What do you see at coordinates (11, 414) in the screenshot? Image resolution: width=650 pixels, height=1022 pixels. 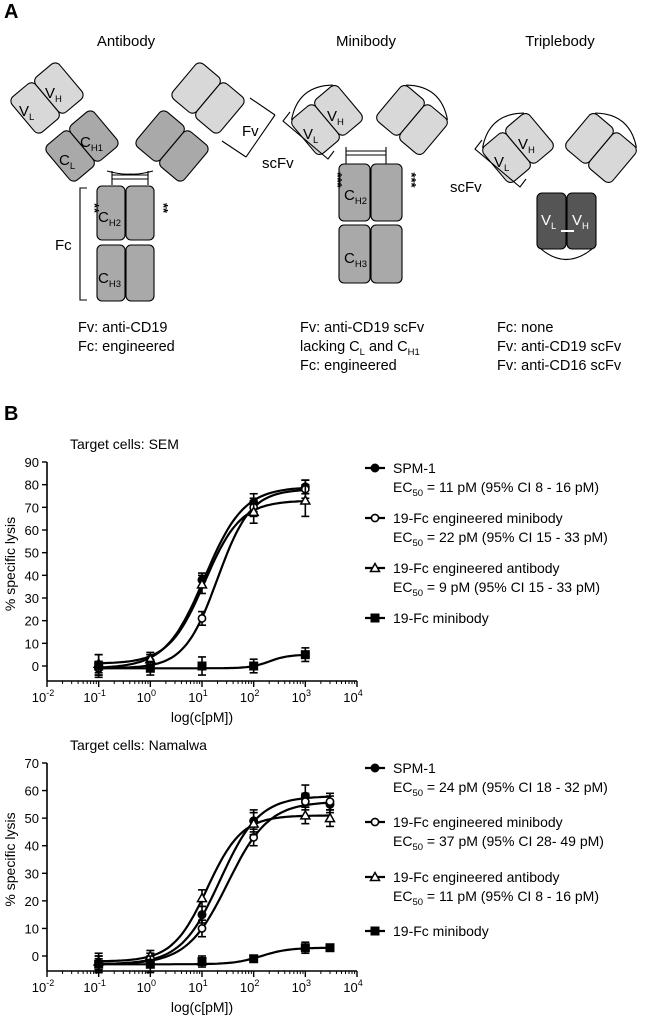 I see `panel-b-label: B` at bounding box center [11, 414].